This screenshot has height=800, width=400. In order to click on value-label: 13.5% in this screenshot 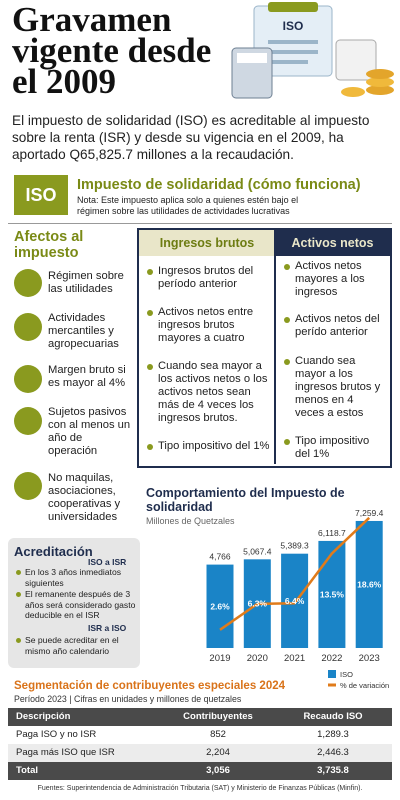, I will do `click(332, 594)`.